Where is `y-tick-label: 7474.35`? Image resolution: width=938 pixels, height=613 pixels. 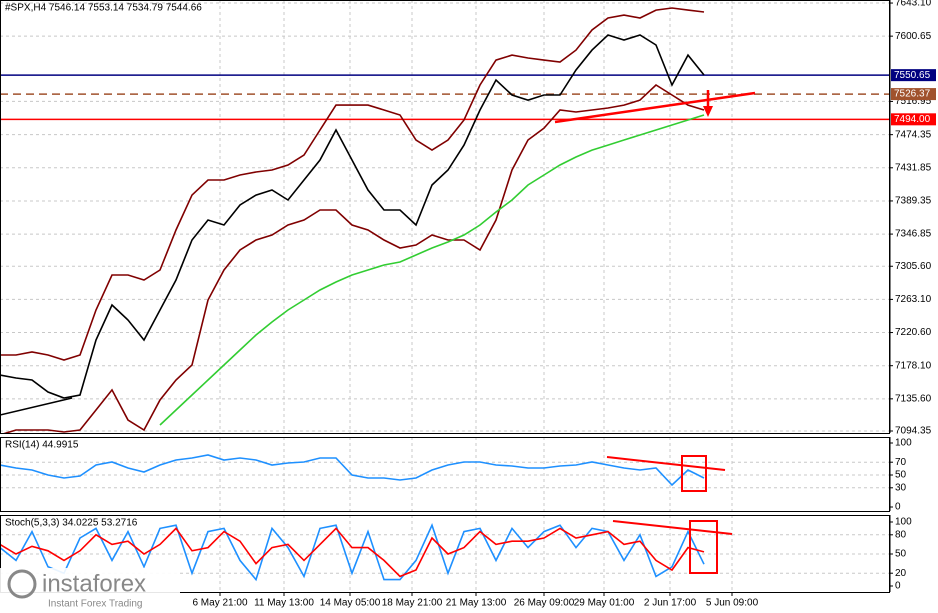 y-tick-label: 7474.35 is located at coordinates (913, 134).